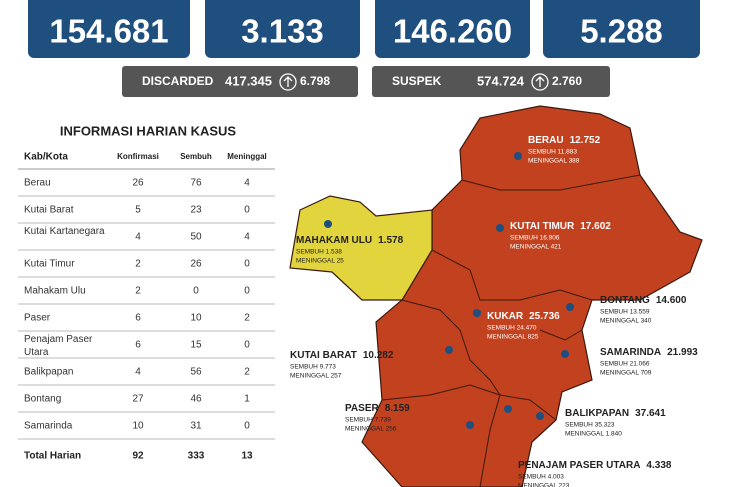  Describe the element at coordinates (682, 352) in the screenshot. I see `region-total: 21.993` at that location.